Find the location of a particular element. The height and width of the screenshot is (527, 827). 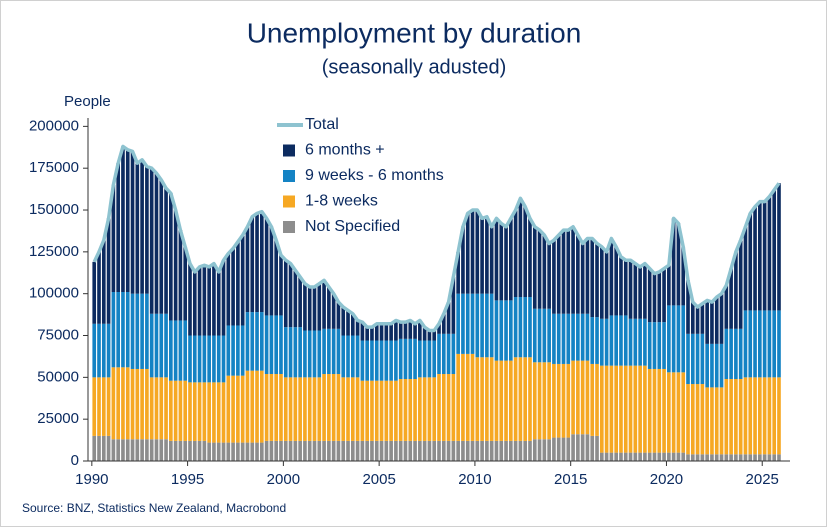

y-tick-label: 100000 is located at coordinates (54, 293).